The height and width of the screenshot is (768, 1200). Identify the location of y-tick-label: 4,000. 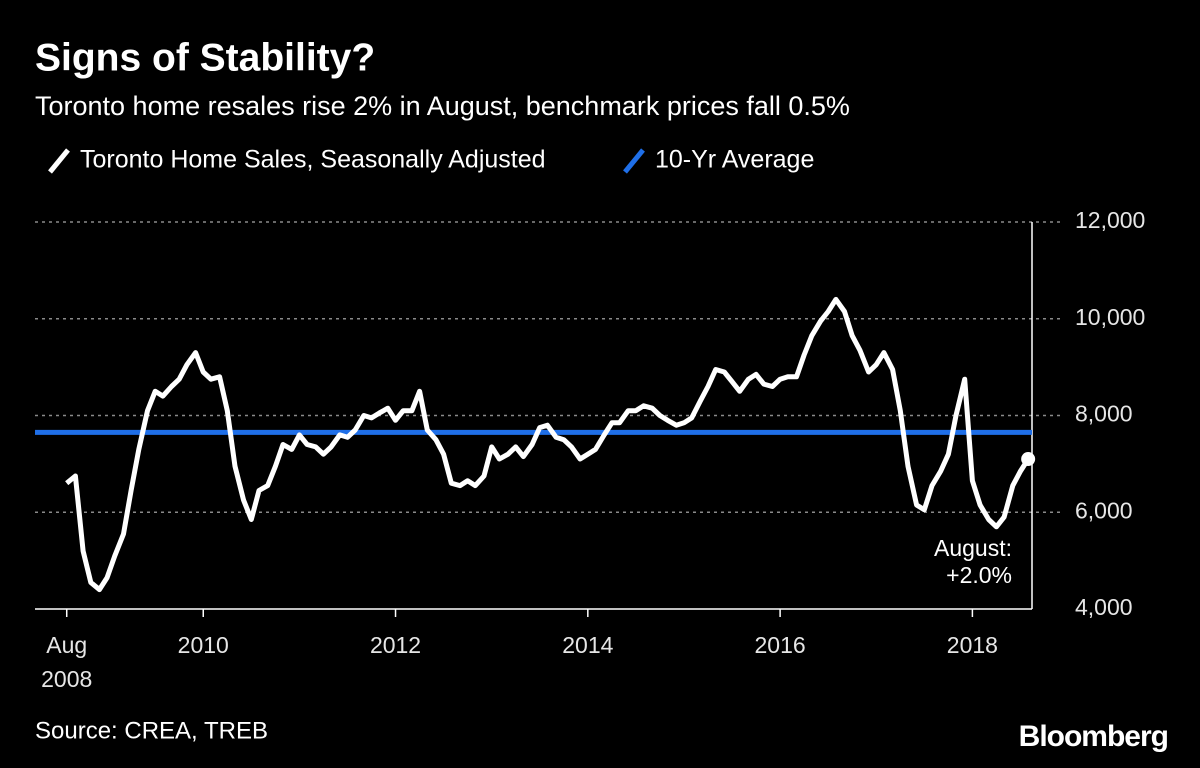
(1104, 607).